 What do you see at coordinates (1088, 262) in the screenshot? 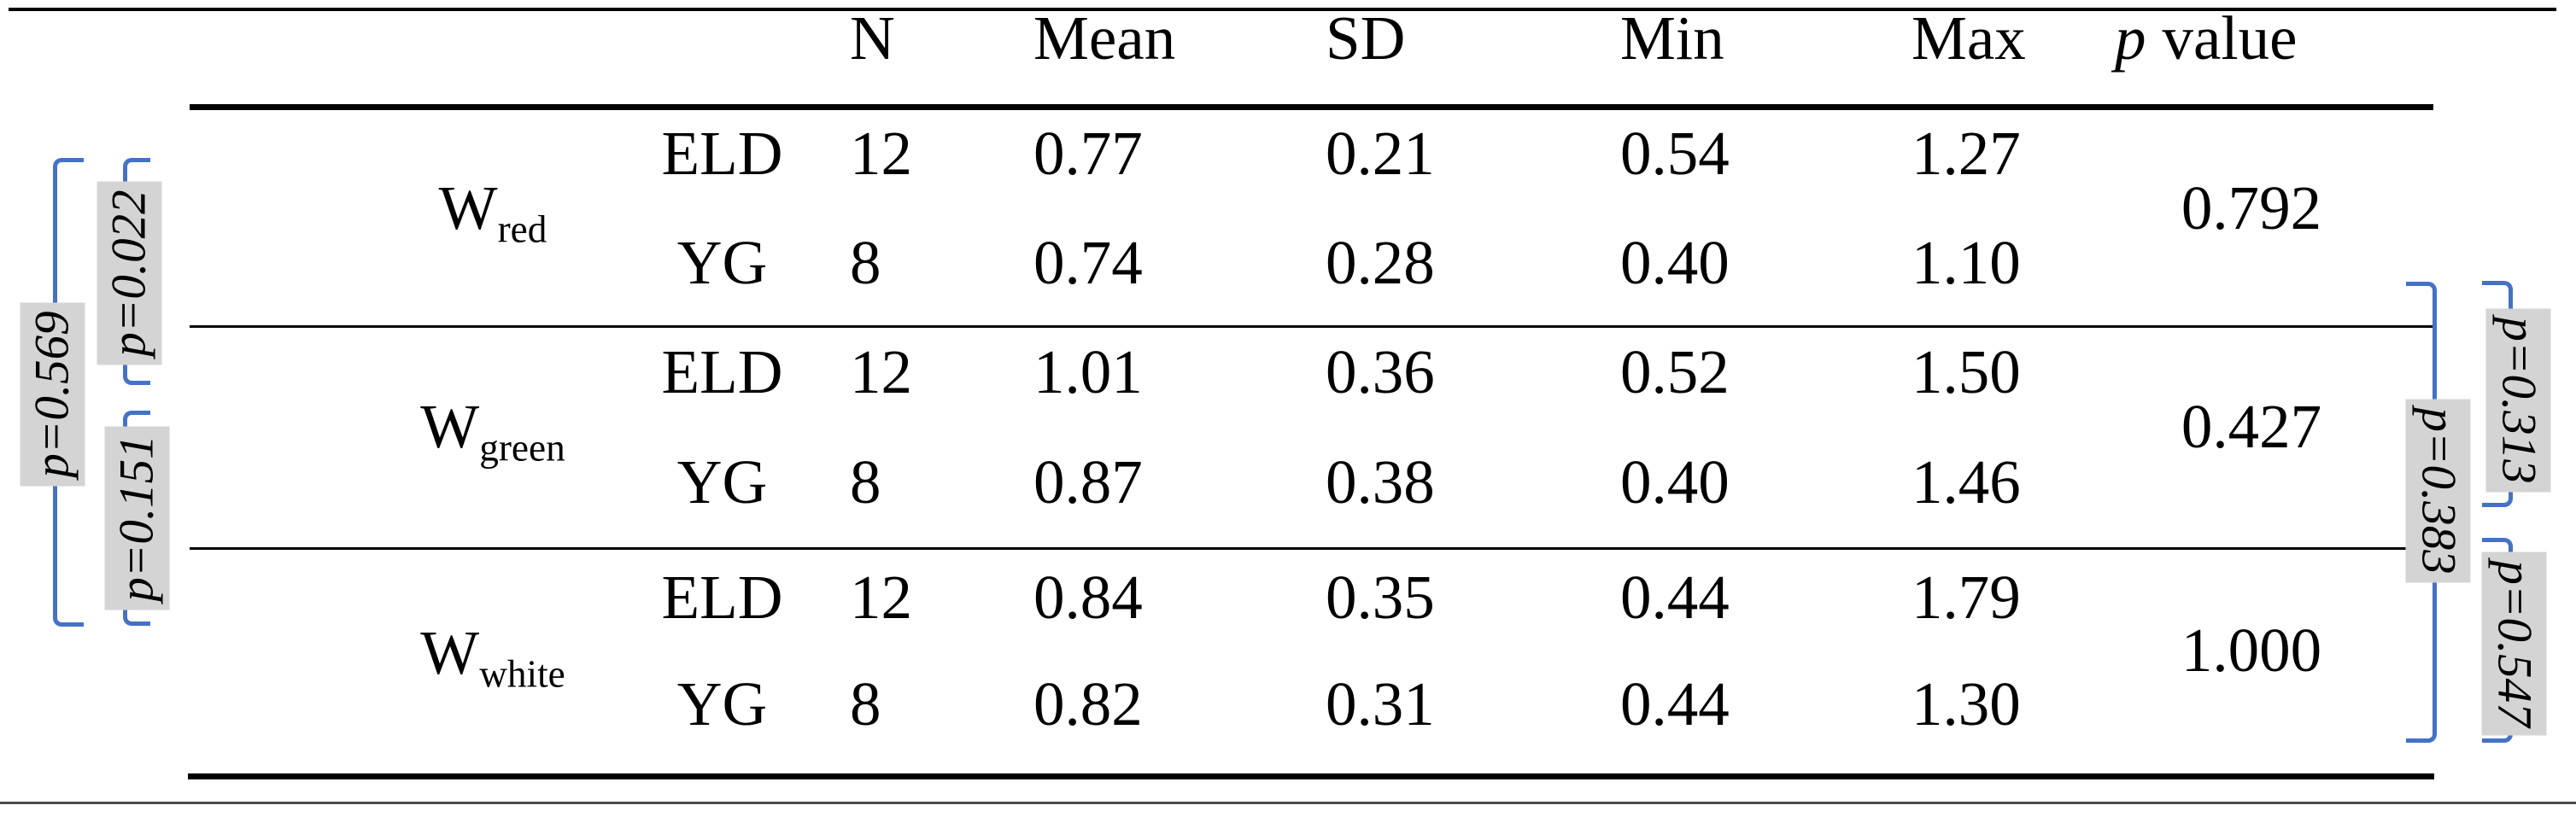
I see `cell-mean: 0.74` at bounding box center [1088, 262].